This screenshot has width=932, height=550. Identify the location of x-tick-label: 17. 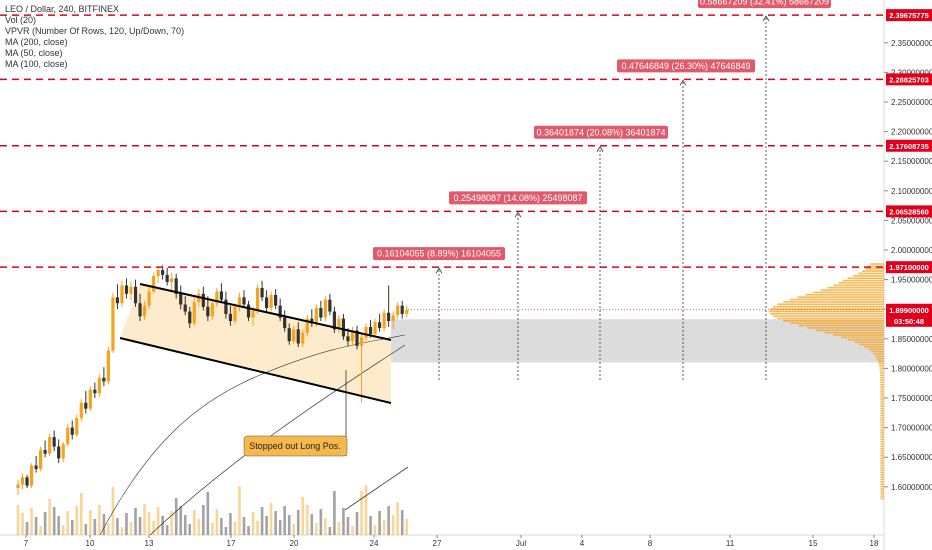
(231, 543).